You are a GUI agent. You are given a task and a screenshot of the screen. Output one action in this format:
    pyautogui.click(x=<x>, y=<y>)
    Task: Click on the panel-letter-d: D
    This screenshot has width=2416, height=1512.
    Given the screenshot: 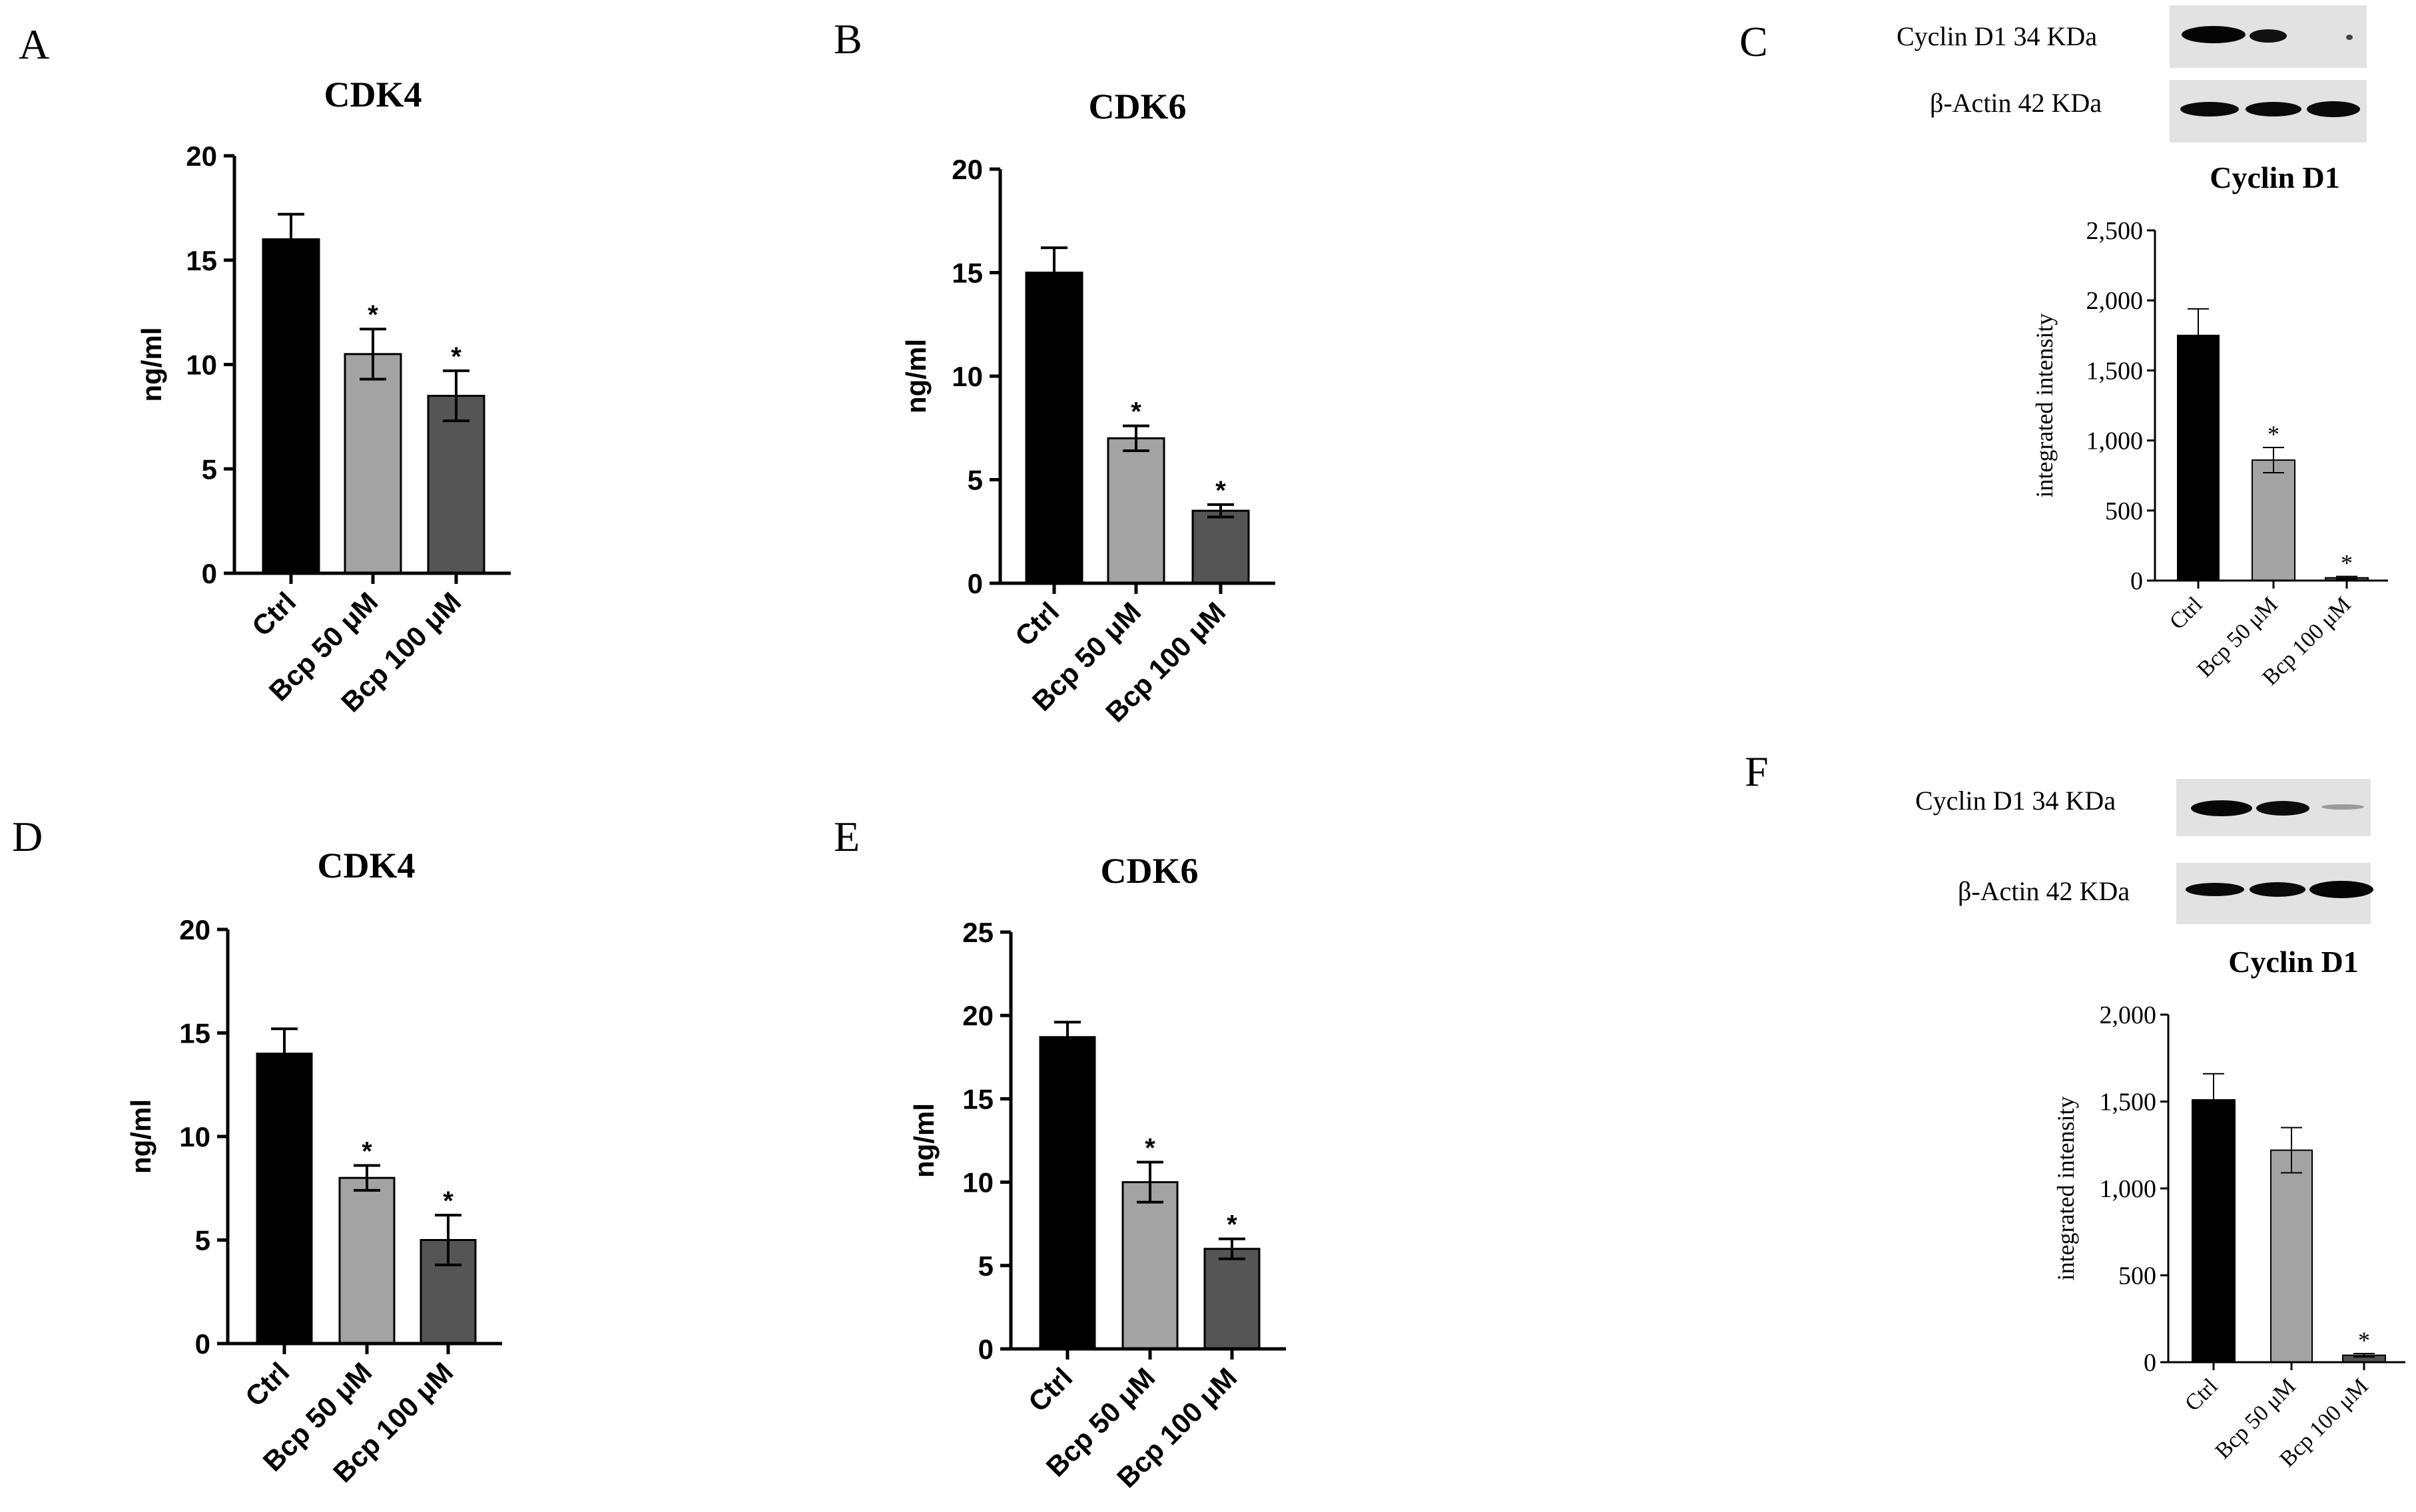 What is the action you would take?
    pyautogui.click(x=28, y=836)
    